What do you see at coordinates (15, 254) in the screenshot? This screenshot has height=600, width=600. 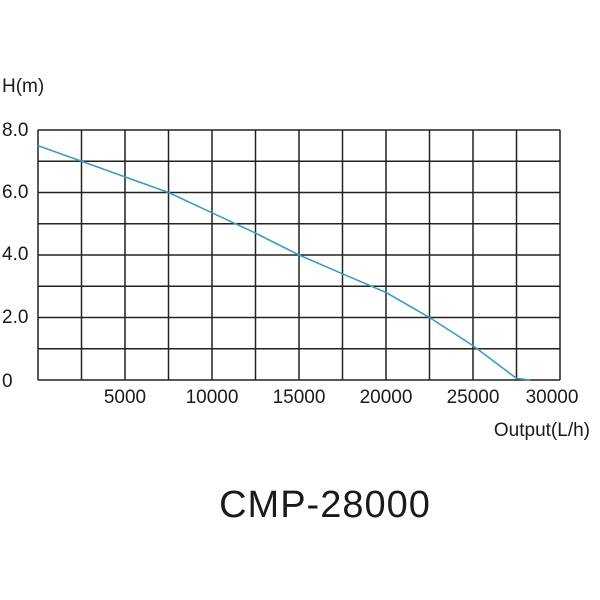 I see `y-tick-label: 4.0` at bounding box center [15, 254].